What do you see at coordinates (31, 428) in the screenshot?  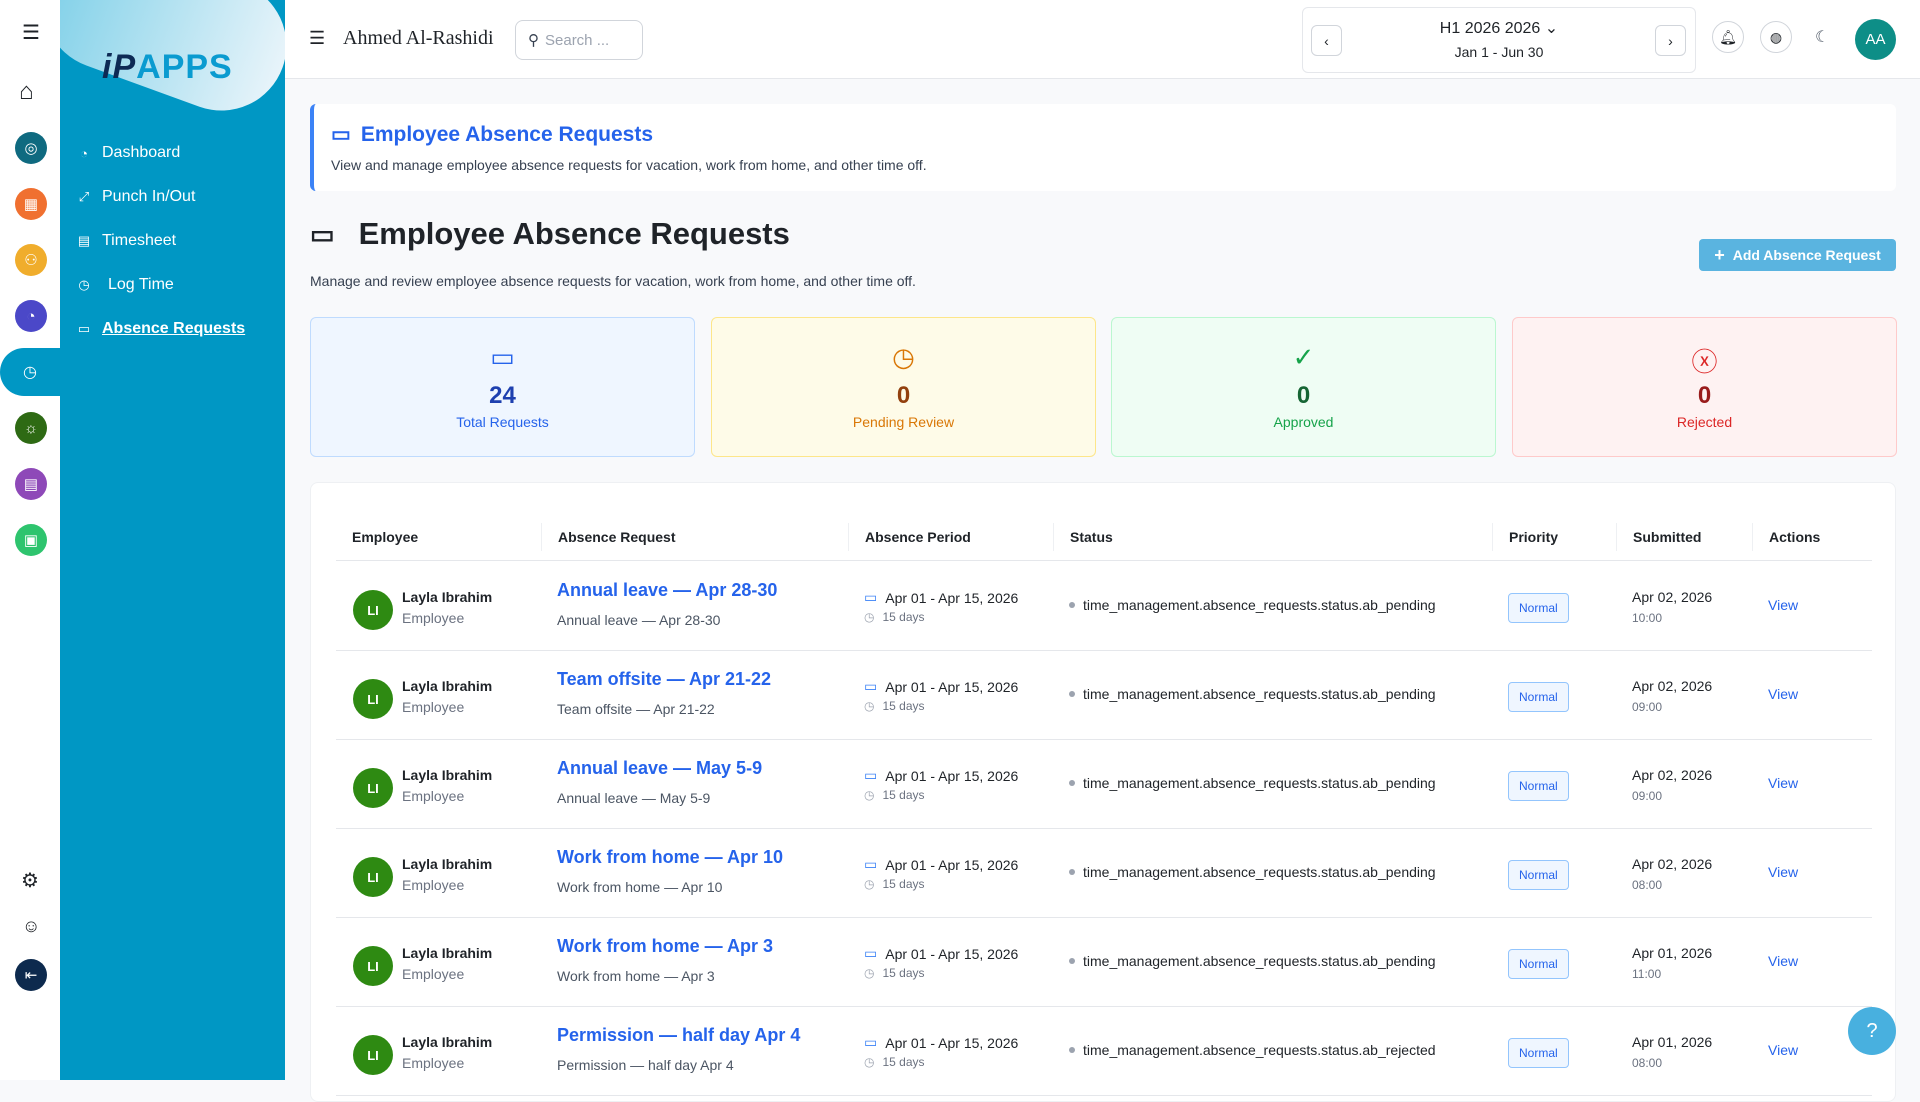 I see `lightbulb-icon: ☼` at bounding box center [31, 428].